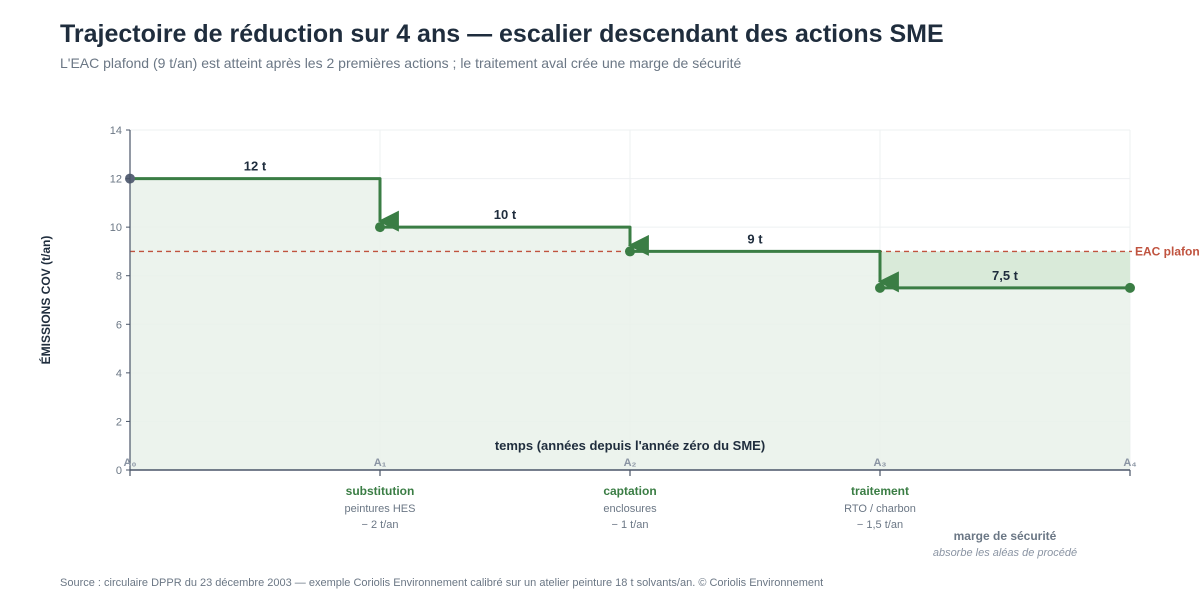 The width and height of the screenshot is (1200, 600). Describe the element at coordinates (380, 463) in the screenshot. I see `x-tick-label: A₁` at that location.